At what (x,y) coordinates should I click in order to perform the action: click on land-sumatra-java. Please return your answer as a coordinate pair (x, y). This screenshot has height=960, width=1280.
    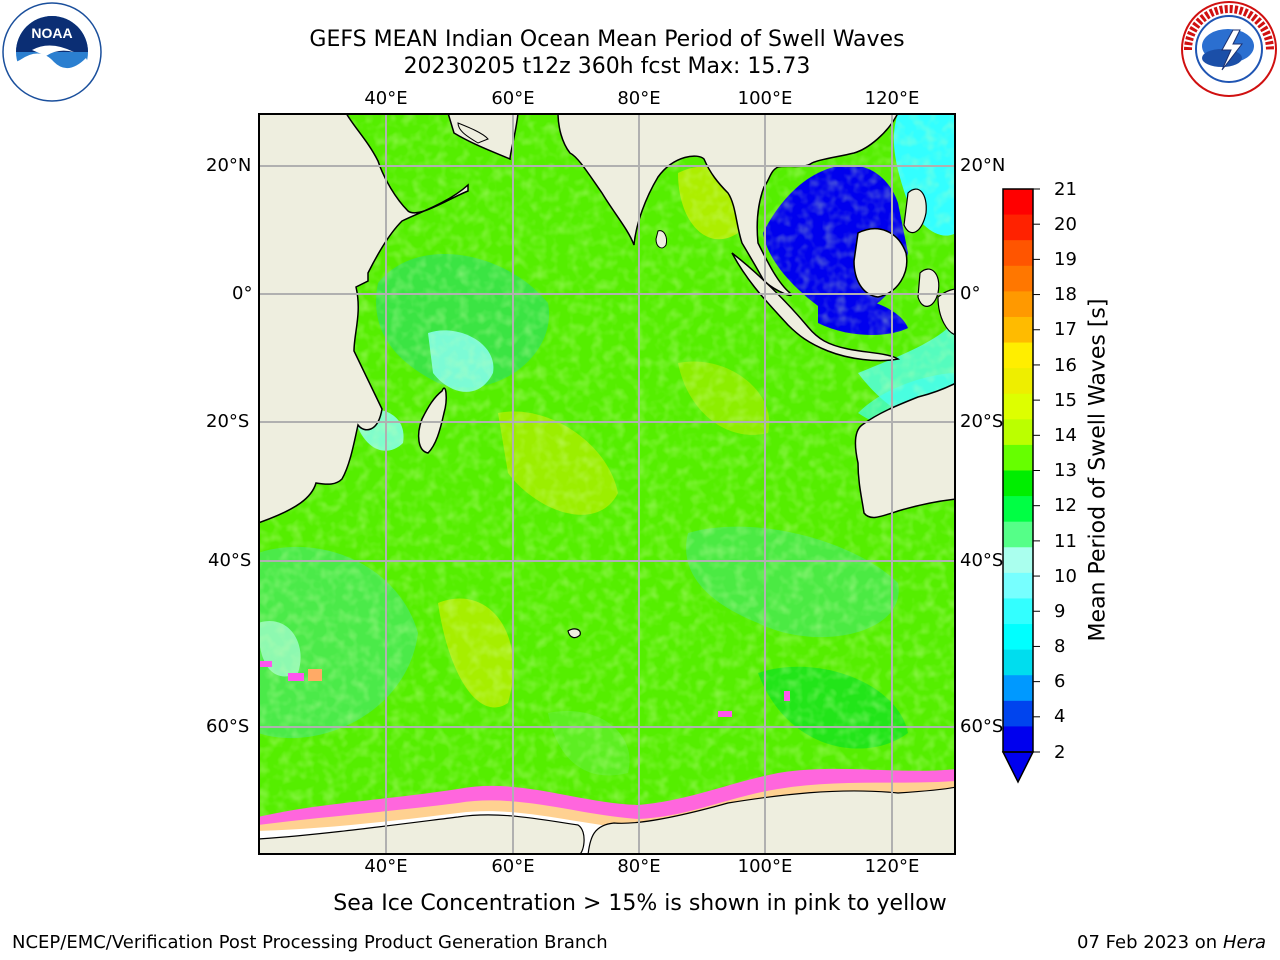
    Looking at the image, I should click on (816, 307).